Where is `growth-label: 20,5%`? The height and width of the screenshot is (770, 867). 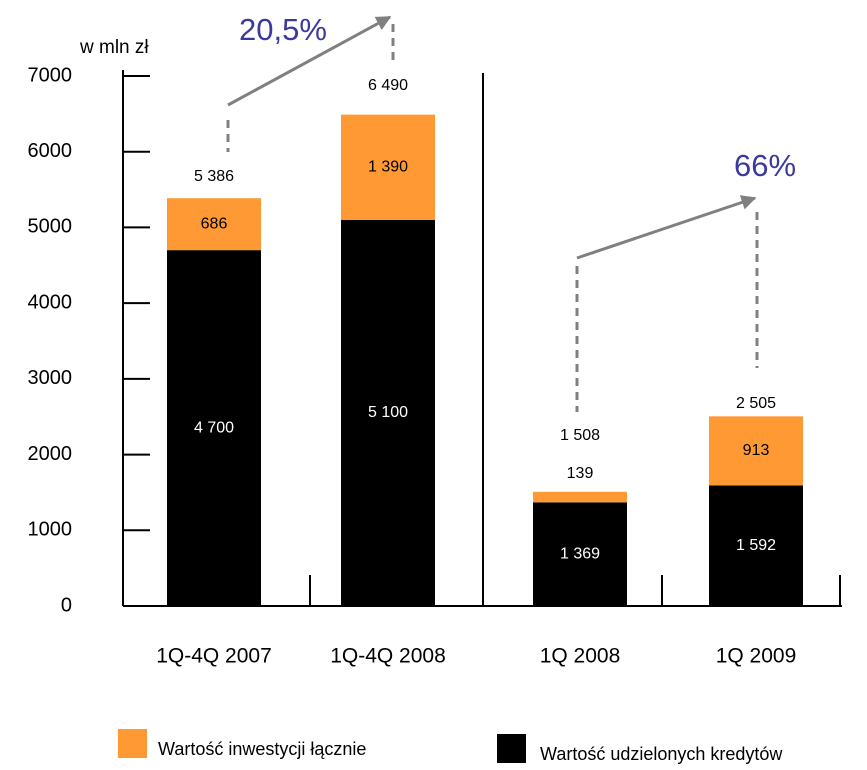 growth-label: 20,5% is located at coordinates (283, 29).